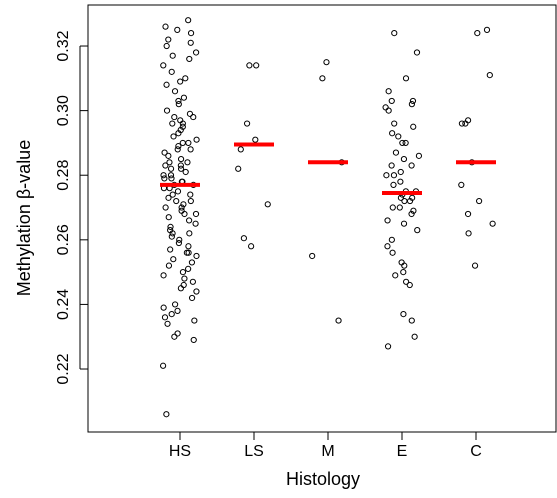 This screenshot has height=498, width=557. What do you see at coordinates (254, 451) in the screenshot?
I see `x-tick-label: LS` at bounding box center [254, 451].